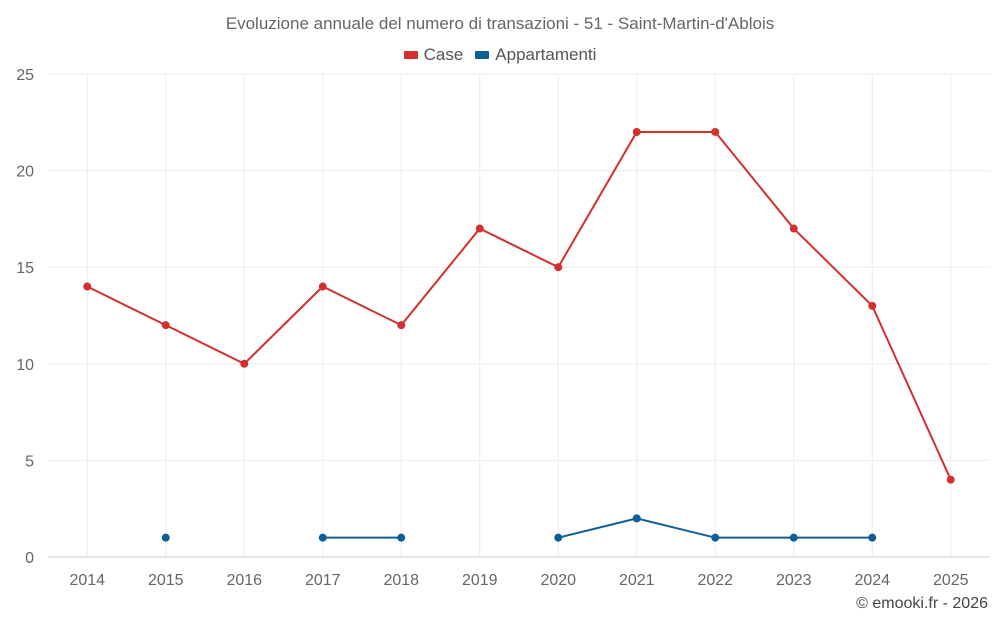  What do you see at coordinates (322, 537) in the screenshot?
I see `data-point-appartamenti-2017` at bounding box center [322, 537].